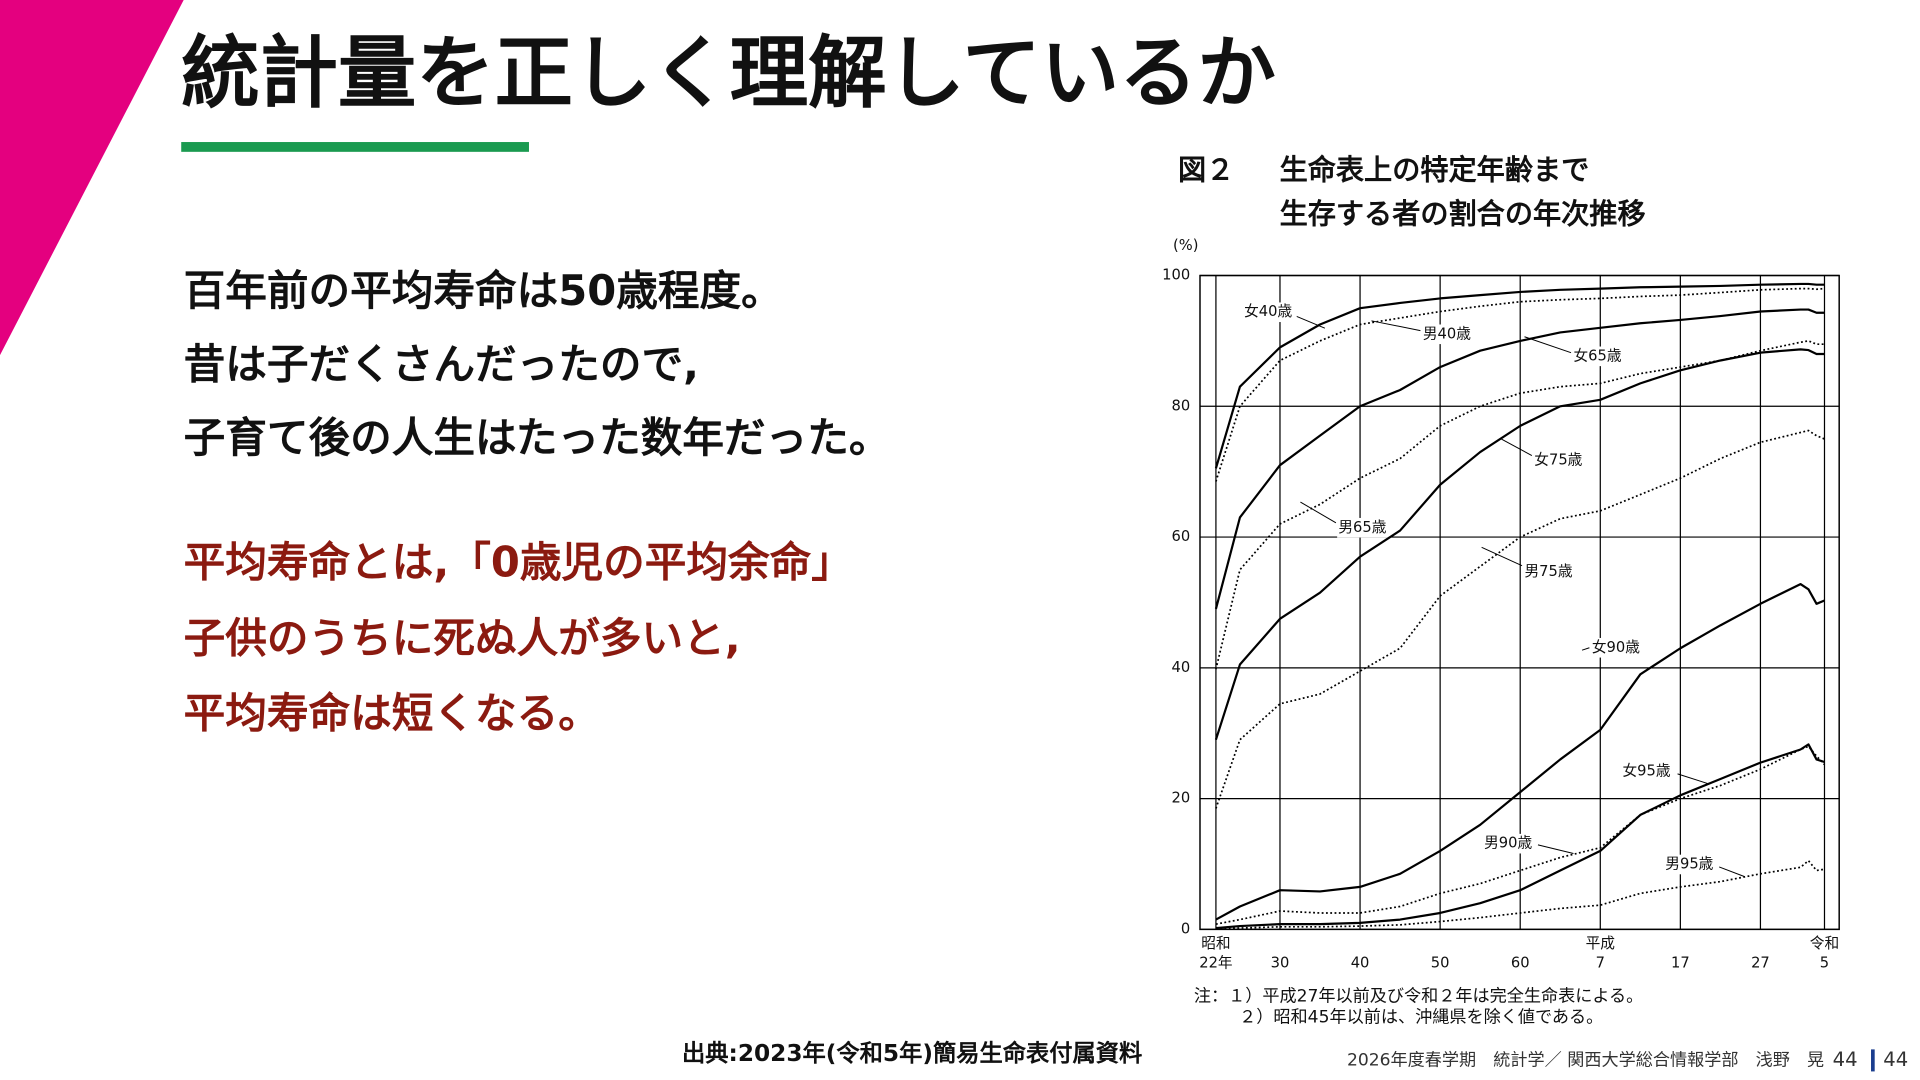  I want to click on series-label: 女75歳, so click(1558, 459).